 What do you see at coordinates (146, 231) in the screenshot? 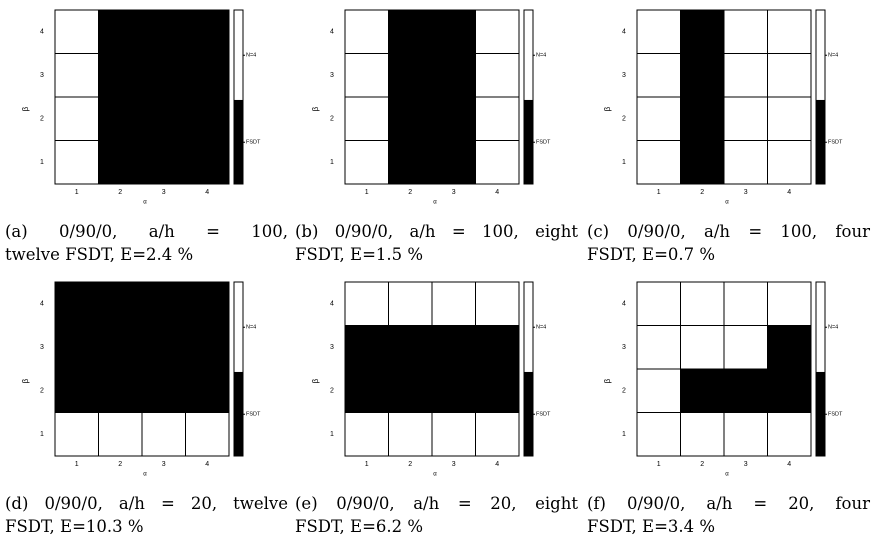
I see `caption-line: (a) 0/90/0, a/h = 100,` at bounding box center [146, 231].